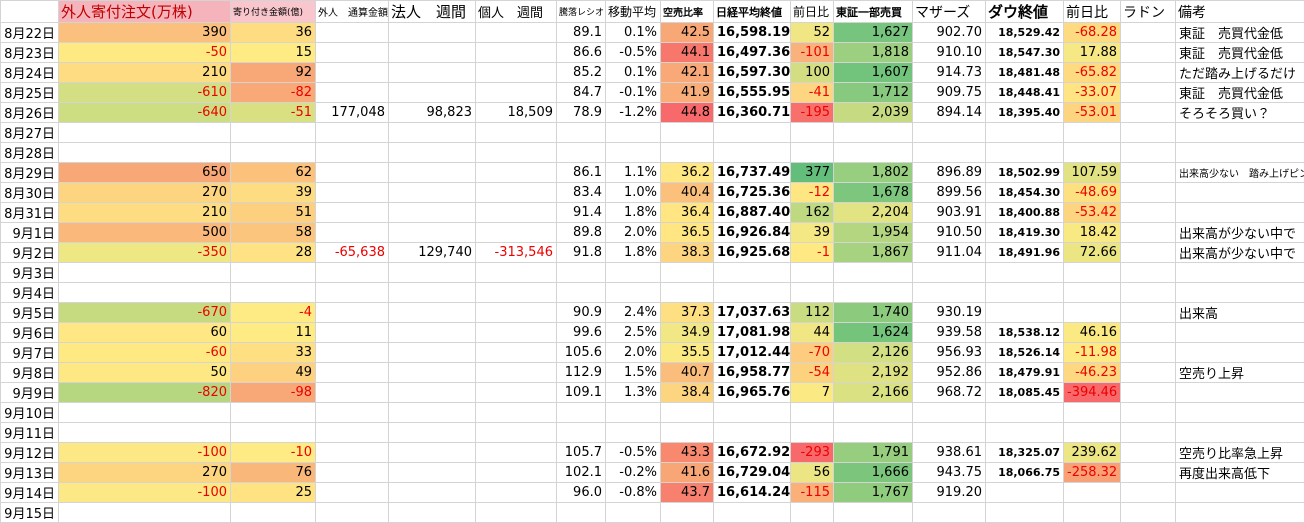 The width and height of the screenshot is (1304, 523). Describe the element at coordinates (273, 73) in the screenshot. I see `cell: 92` at that location.